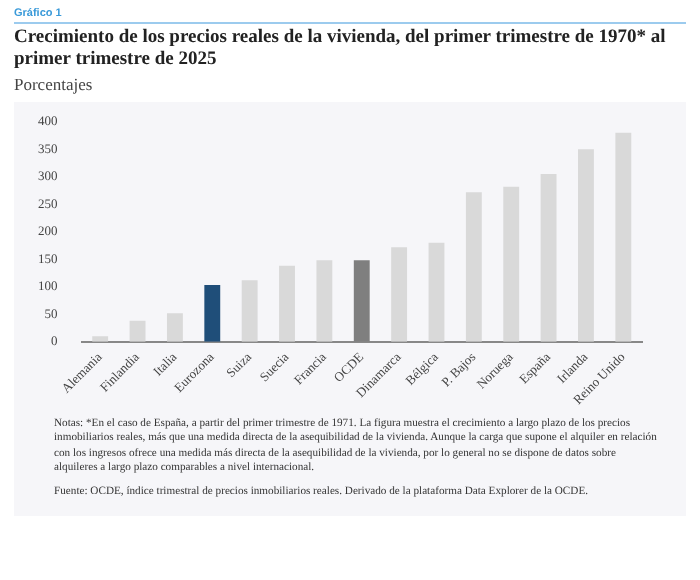  Describe the element at coordinates (54, 84) in the screenshot. I see `chart-subtitle: Porcentajes` at that location.